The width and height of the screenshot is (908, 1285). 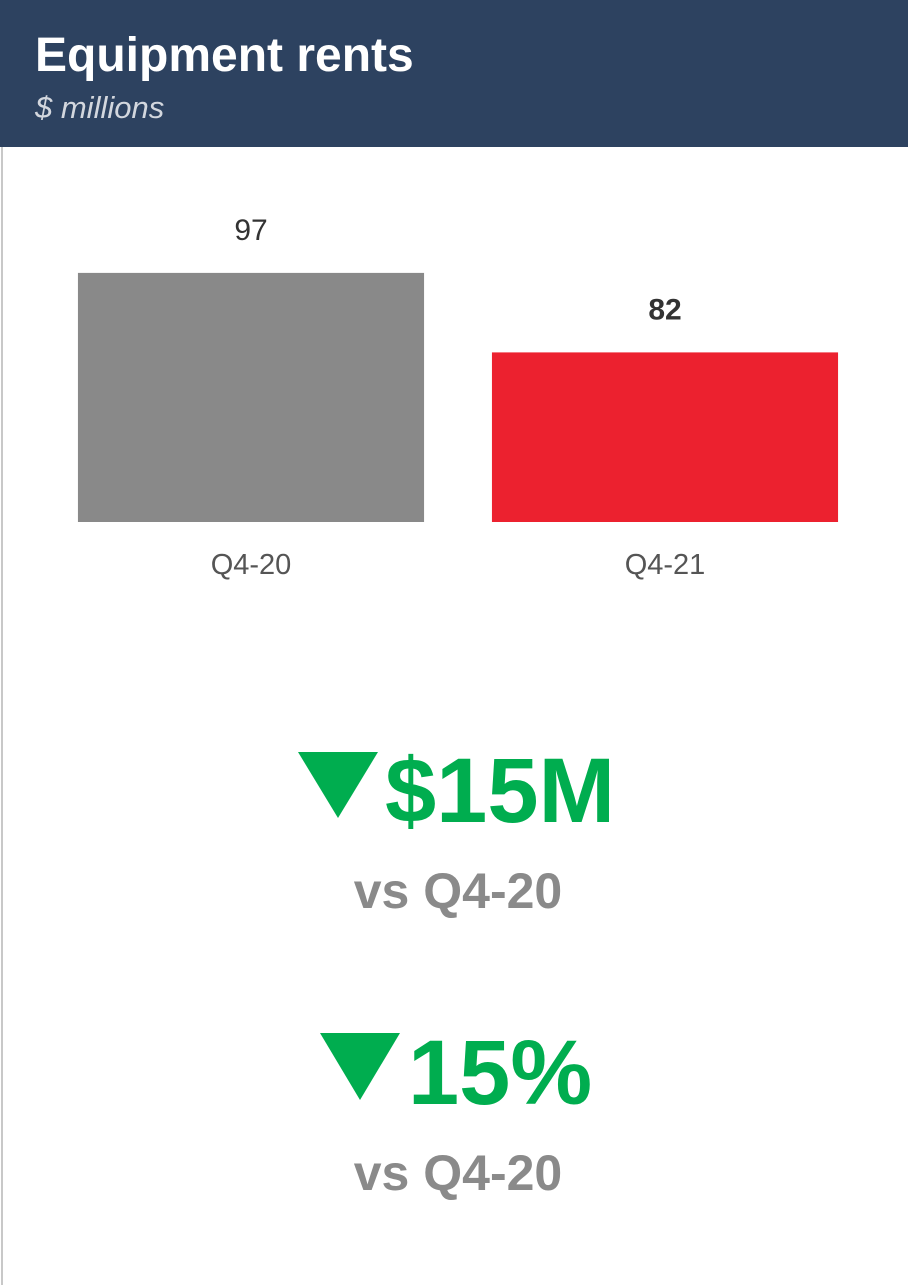 I want to click on x-tick-label: Q4-21, so click(x=665, y=565).